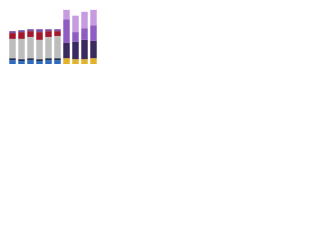 This screenshot has height=240, width=320. Describe the element at coordinates (53, 36) in the screenshot. I see `chart` at that location.